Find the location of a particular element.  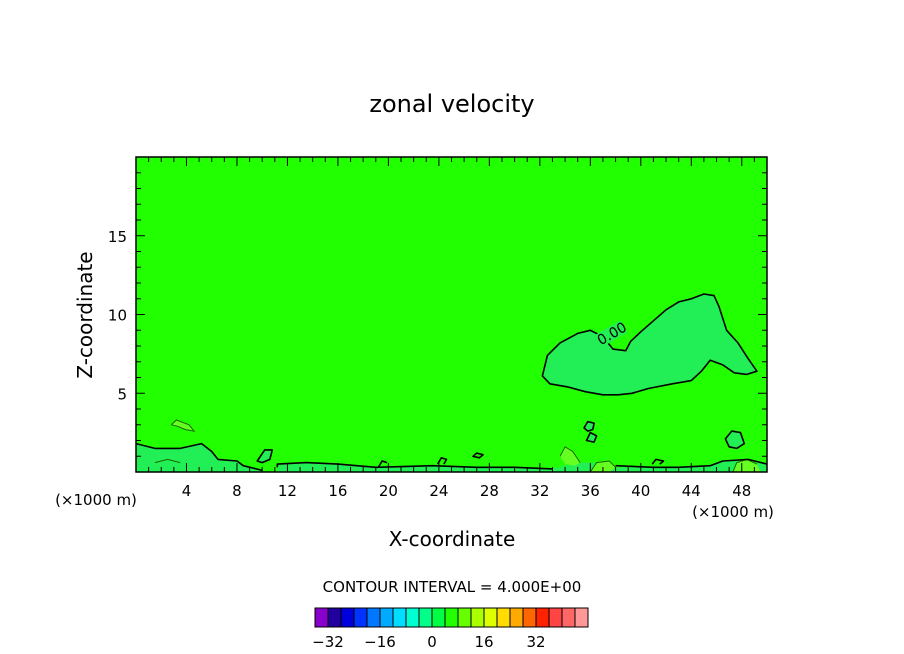

x-tick-label: 48 is located at coordinates (741, 491).